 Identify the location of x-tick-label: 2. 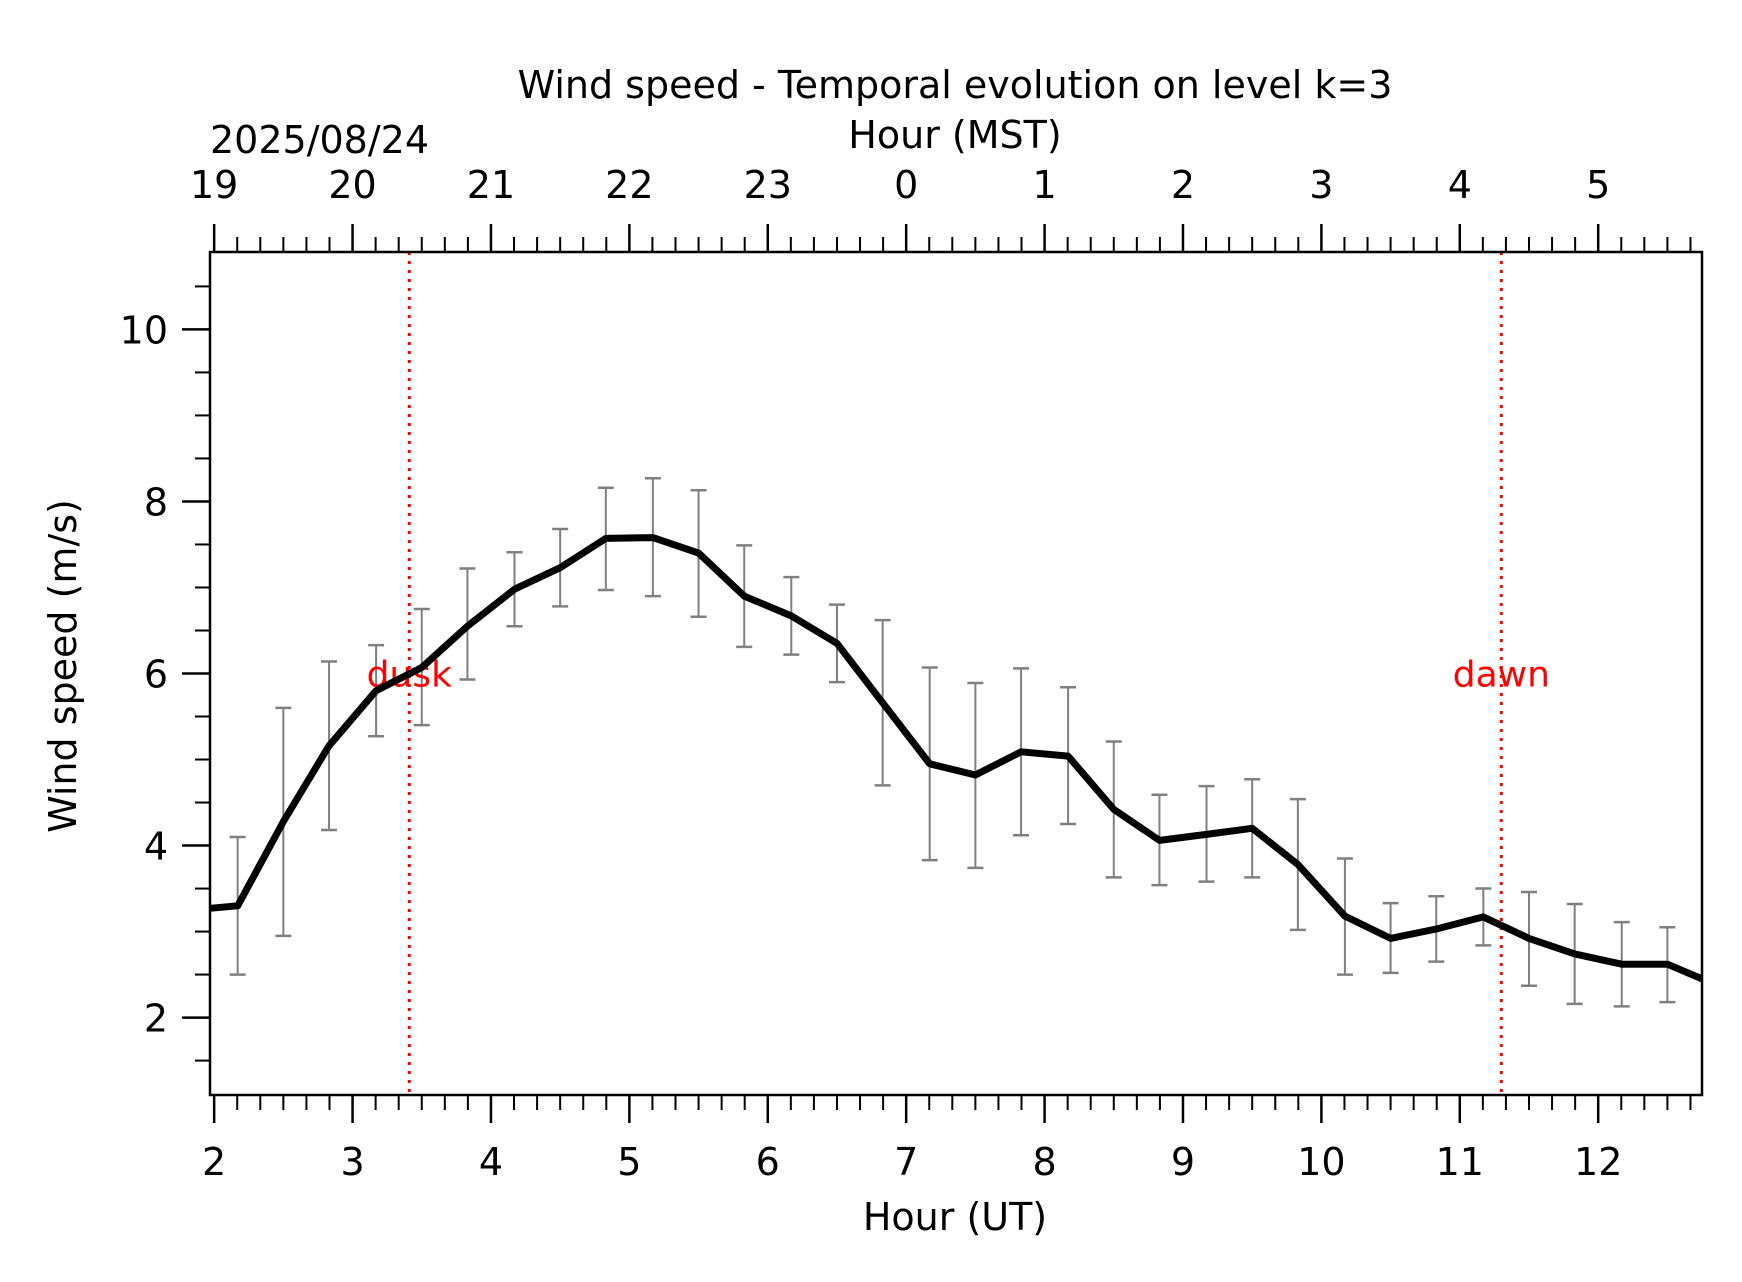
(214, 1162).